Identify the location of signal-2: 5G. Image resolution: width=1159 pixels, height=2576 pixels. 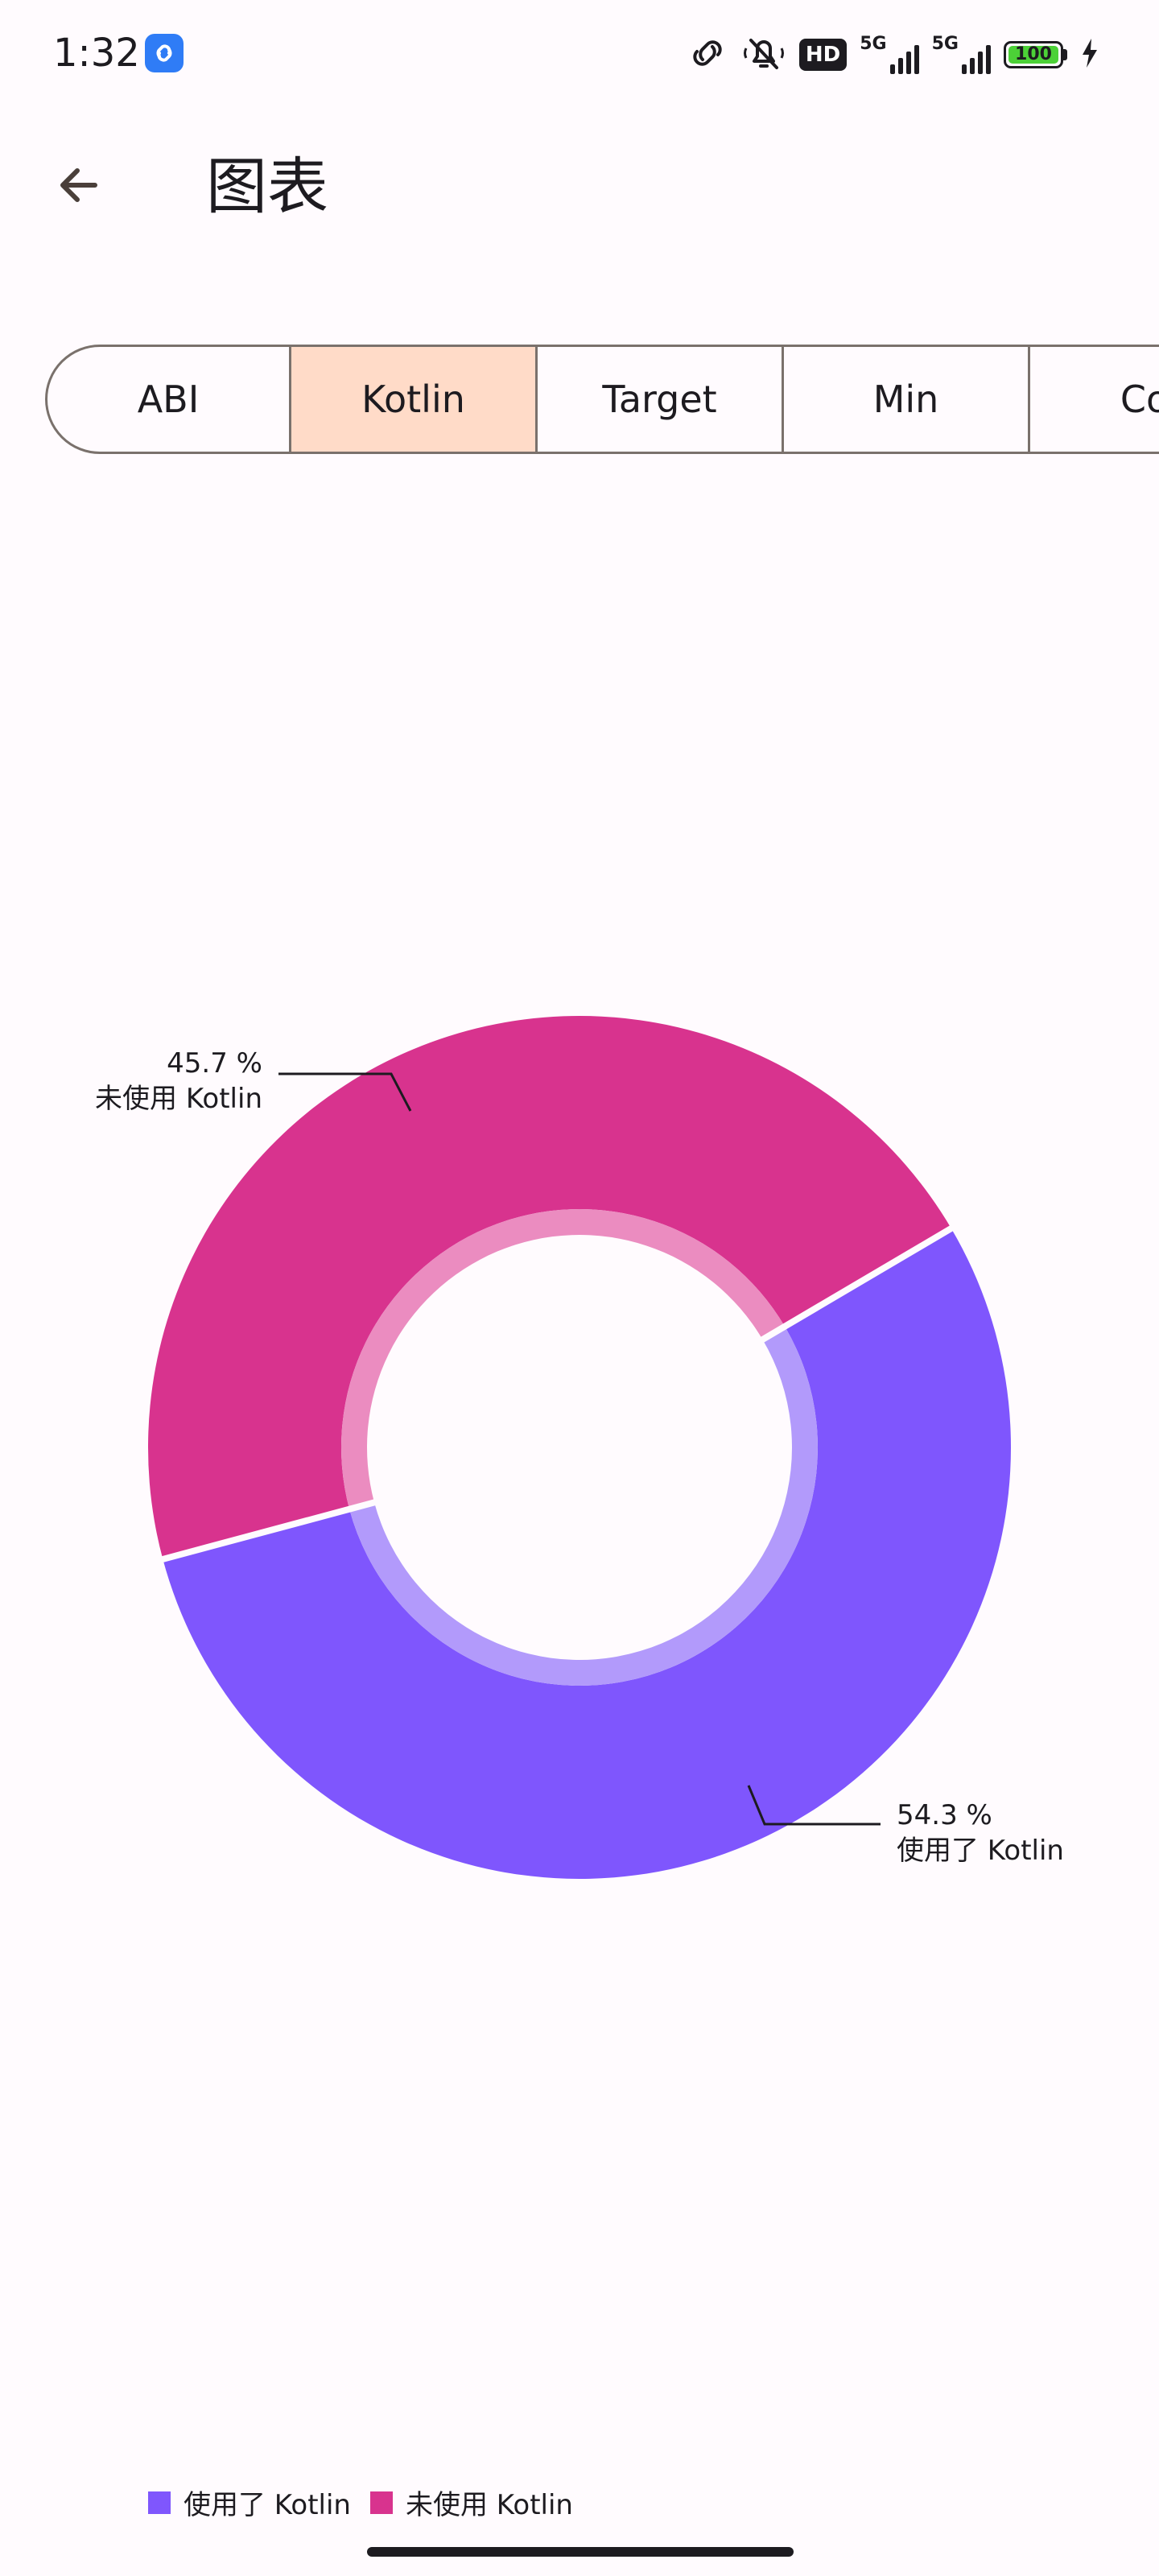
(962, 54).